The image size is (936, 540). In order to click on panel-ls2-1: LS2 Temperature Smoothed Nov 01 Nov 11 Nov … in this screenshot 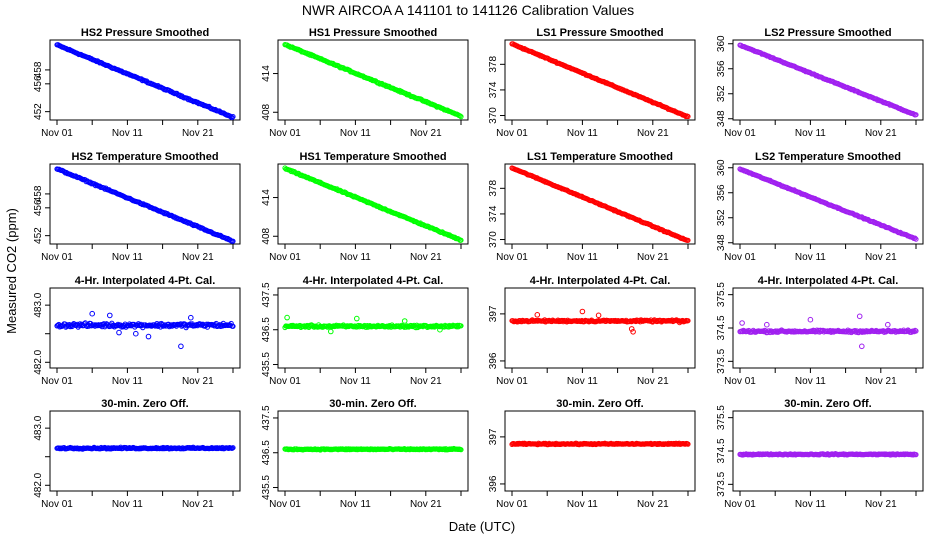, I will do `click(820, 207)`.